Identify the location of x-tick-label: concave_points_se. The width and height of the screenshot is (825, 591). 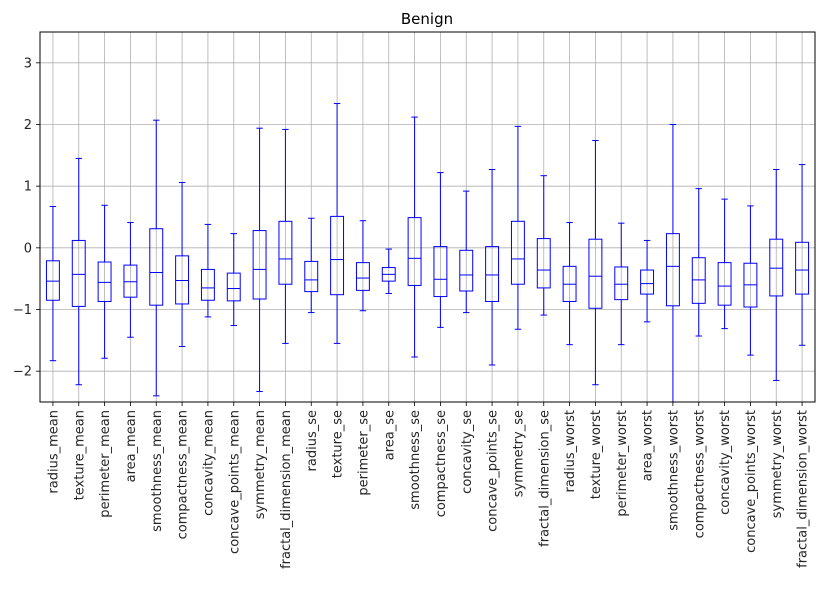
(493, 471).